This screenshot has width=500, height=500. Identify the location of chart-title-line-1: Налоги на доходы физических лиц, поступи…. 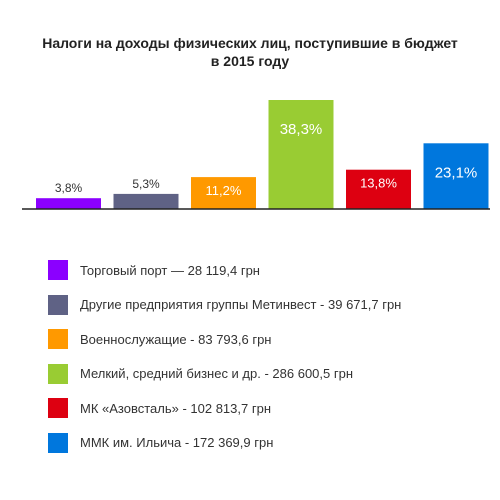
(250, 43).